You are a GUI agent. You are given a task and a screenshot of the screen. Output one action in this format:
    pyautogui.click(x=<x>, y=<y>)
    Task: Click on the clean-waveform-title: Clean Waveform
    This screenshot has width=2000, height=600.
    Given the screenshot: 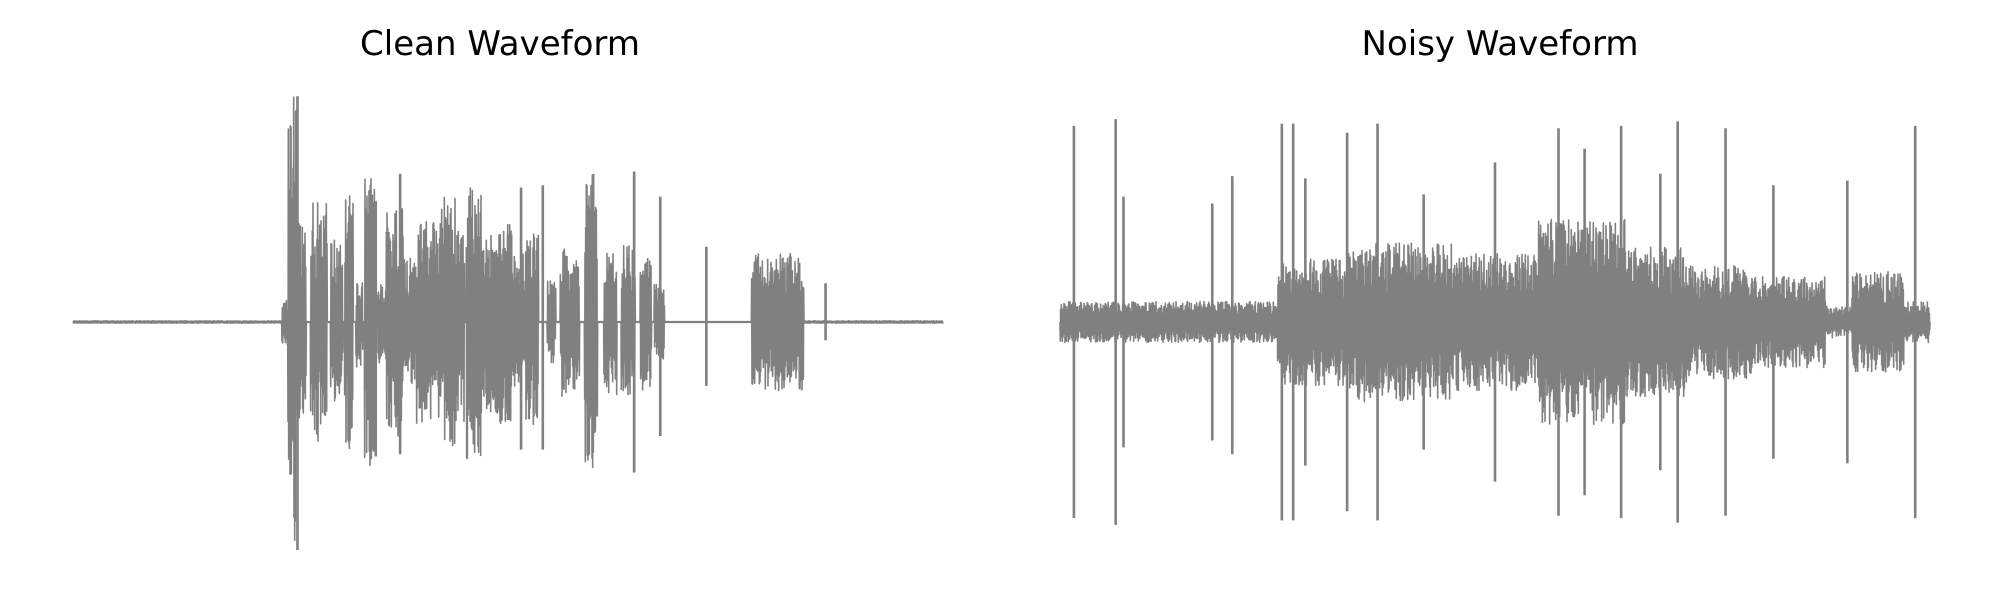 What is the action you would take?
    pyautogui.click(x=500, y=44)
    